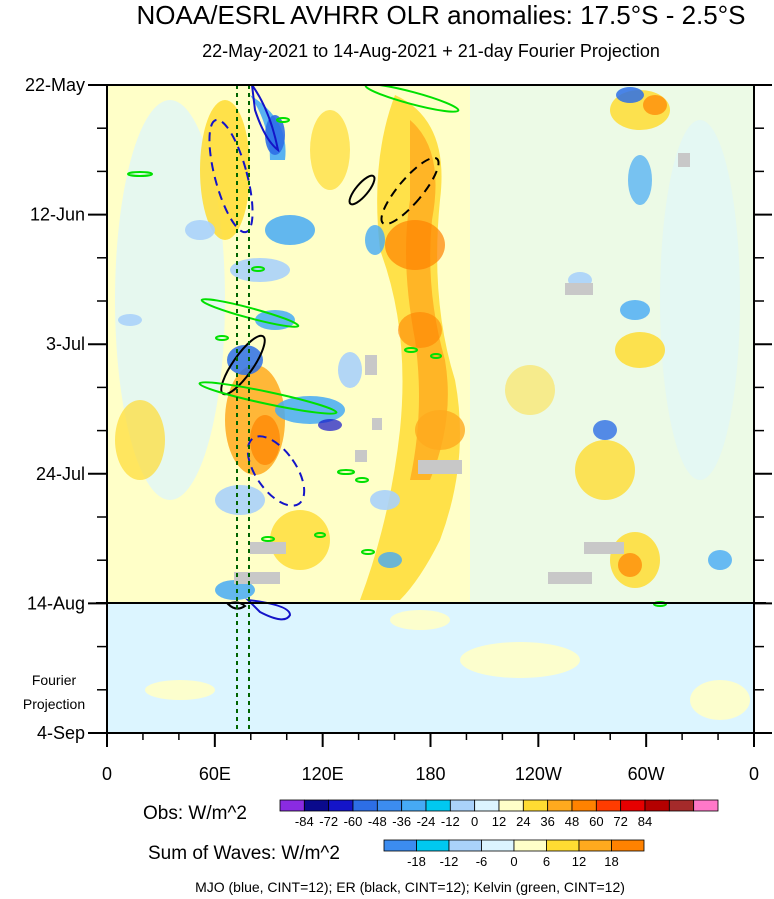 The image size is (774, 899). Describe the element at coordinates (430, 758) in the screenshot. I see `x-axis: 0 60E 120E 180 120W 60W 0` at that location.